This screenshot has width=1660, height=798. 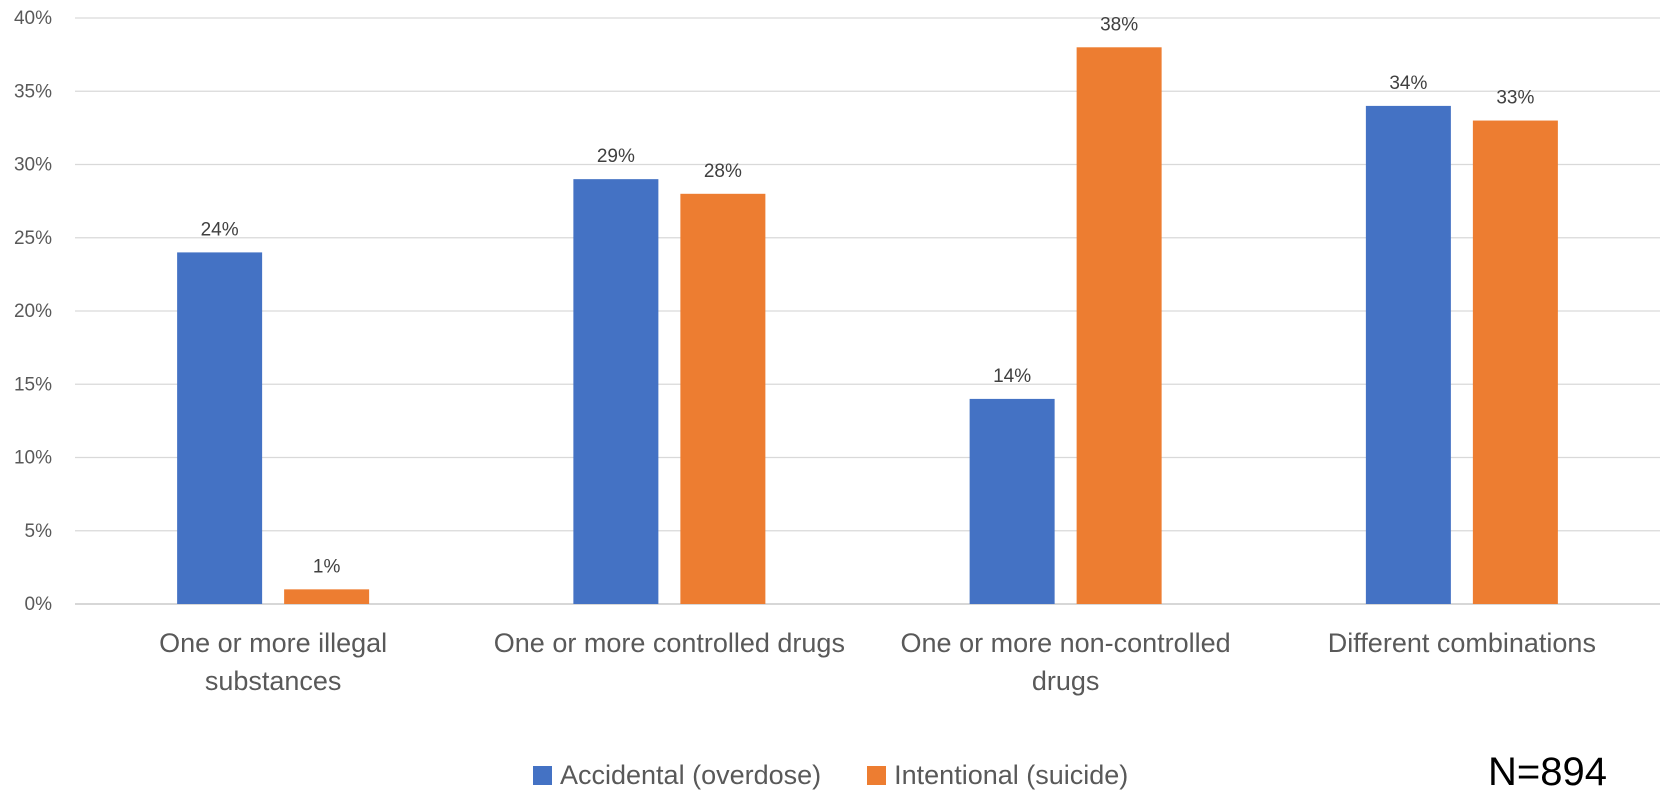 What do you see at coordinates (1011, 775) in the screenshot?
I see `legend-label-intentional: Intentional (suicide)` at bounding box center [1011, 775].